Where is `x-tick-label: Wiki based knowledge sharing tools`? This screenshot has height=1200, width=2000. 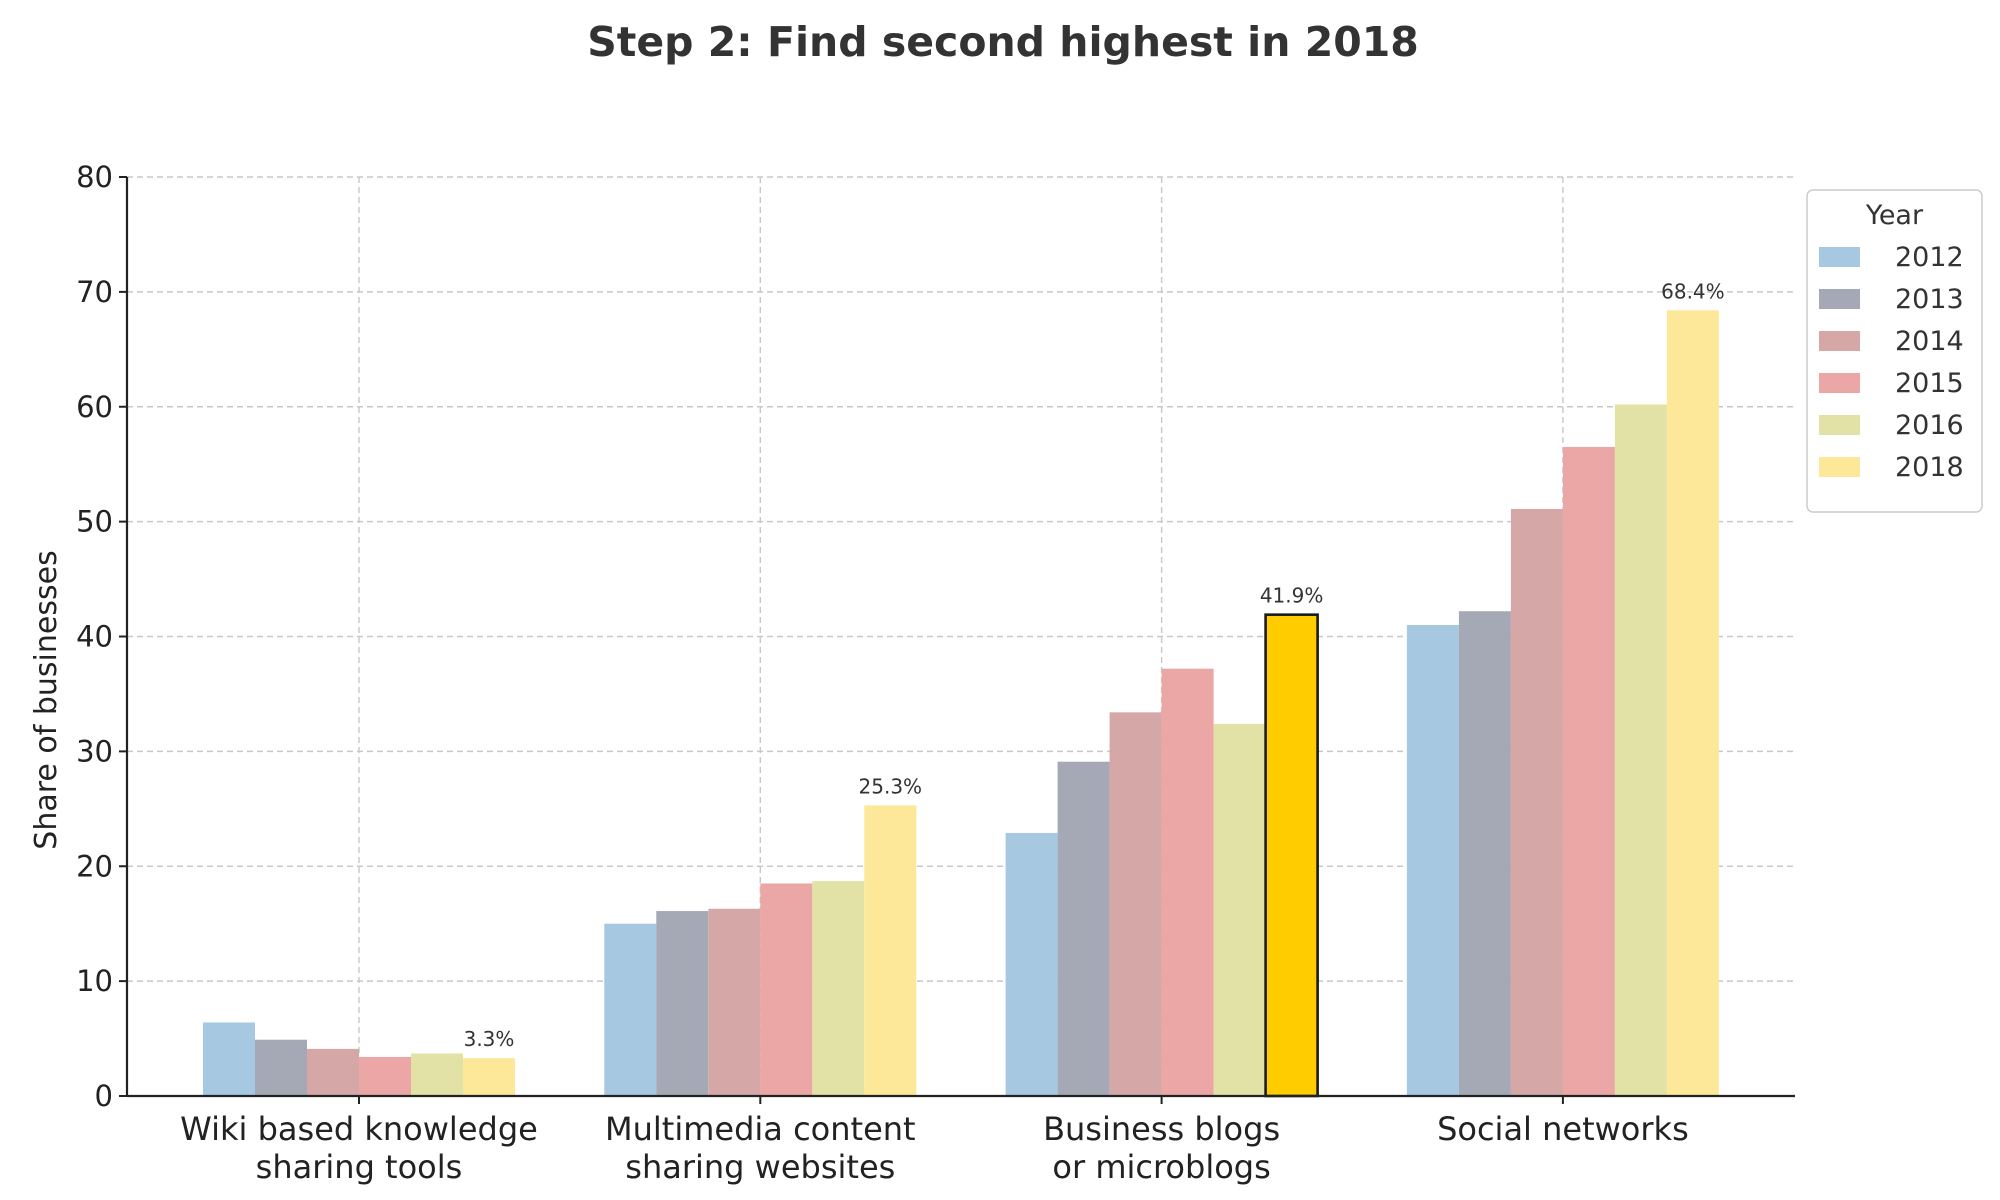
x-tick-label: Wiki based knowledge sharing tools is located at coordinates (359, 1148).